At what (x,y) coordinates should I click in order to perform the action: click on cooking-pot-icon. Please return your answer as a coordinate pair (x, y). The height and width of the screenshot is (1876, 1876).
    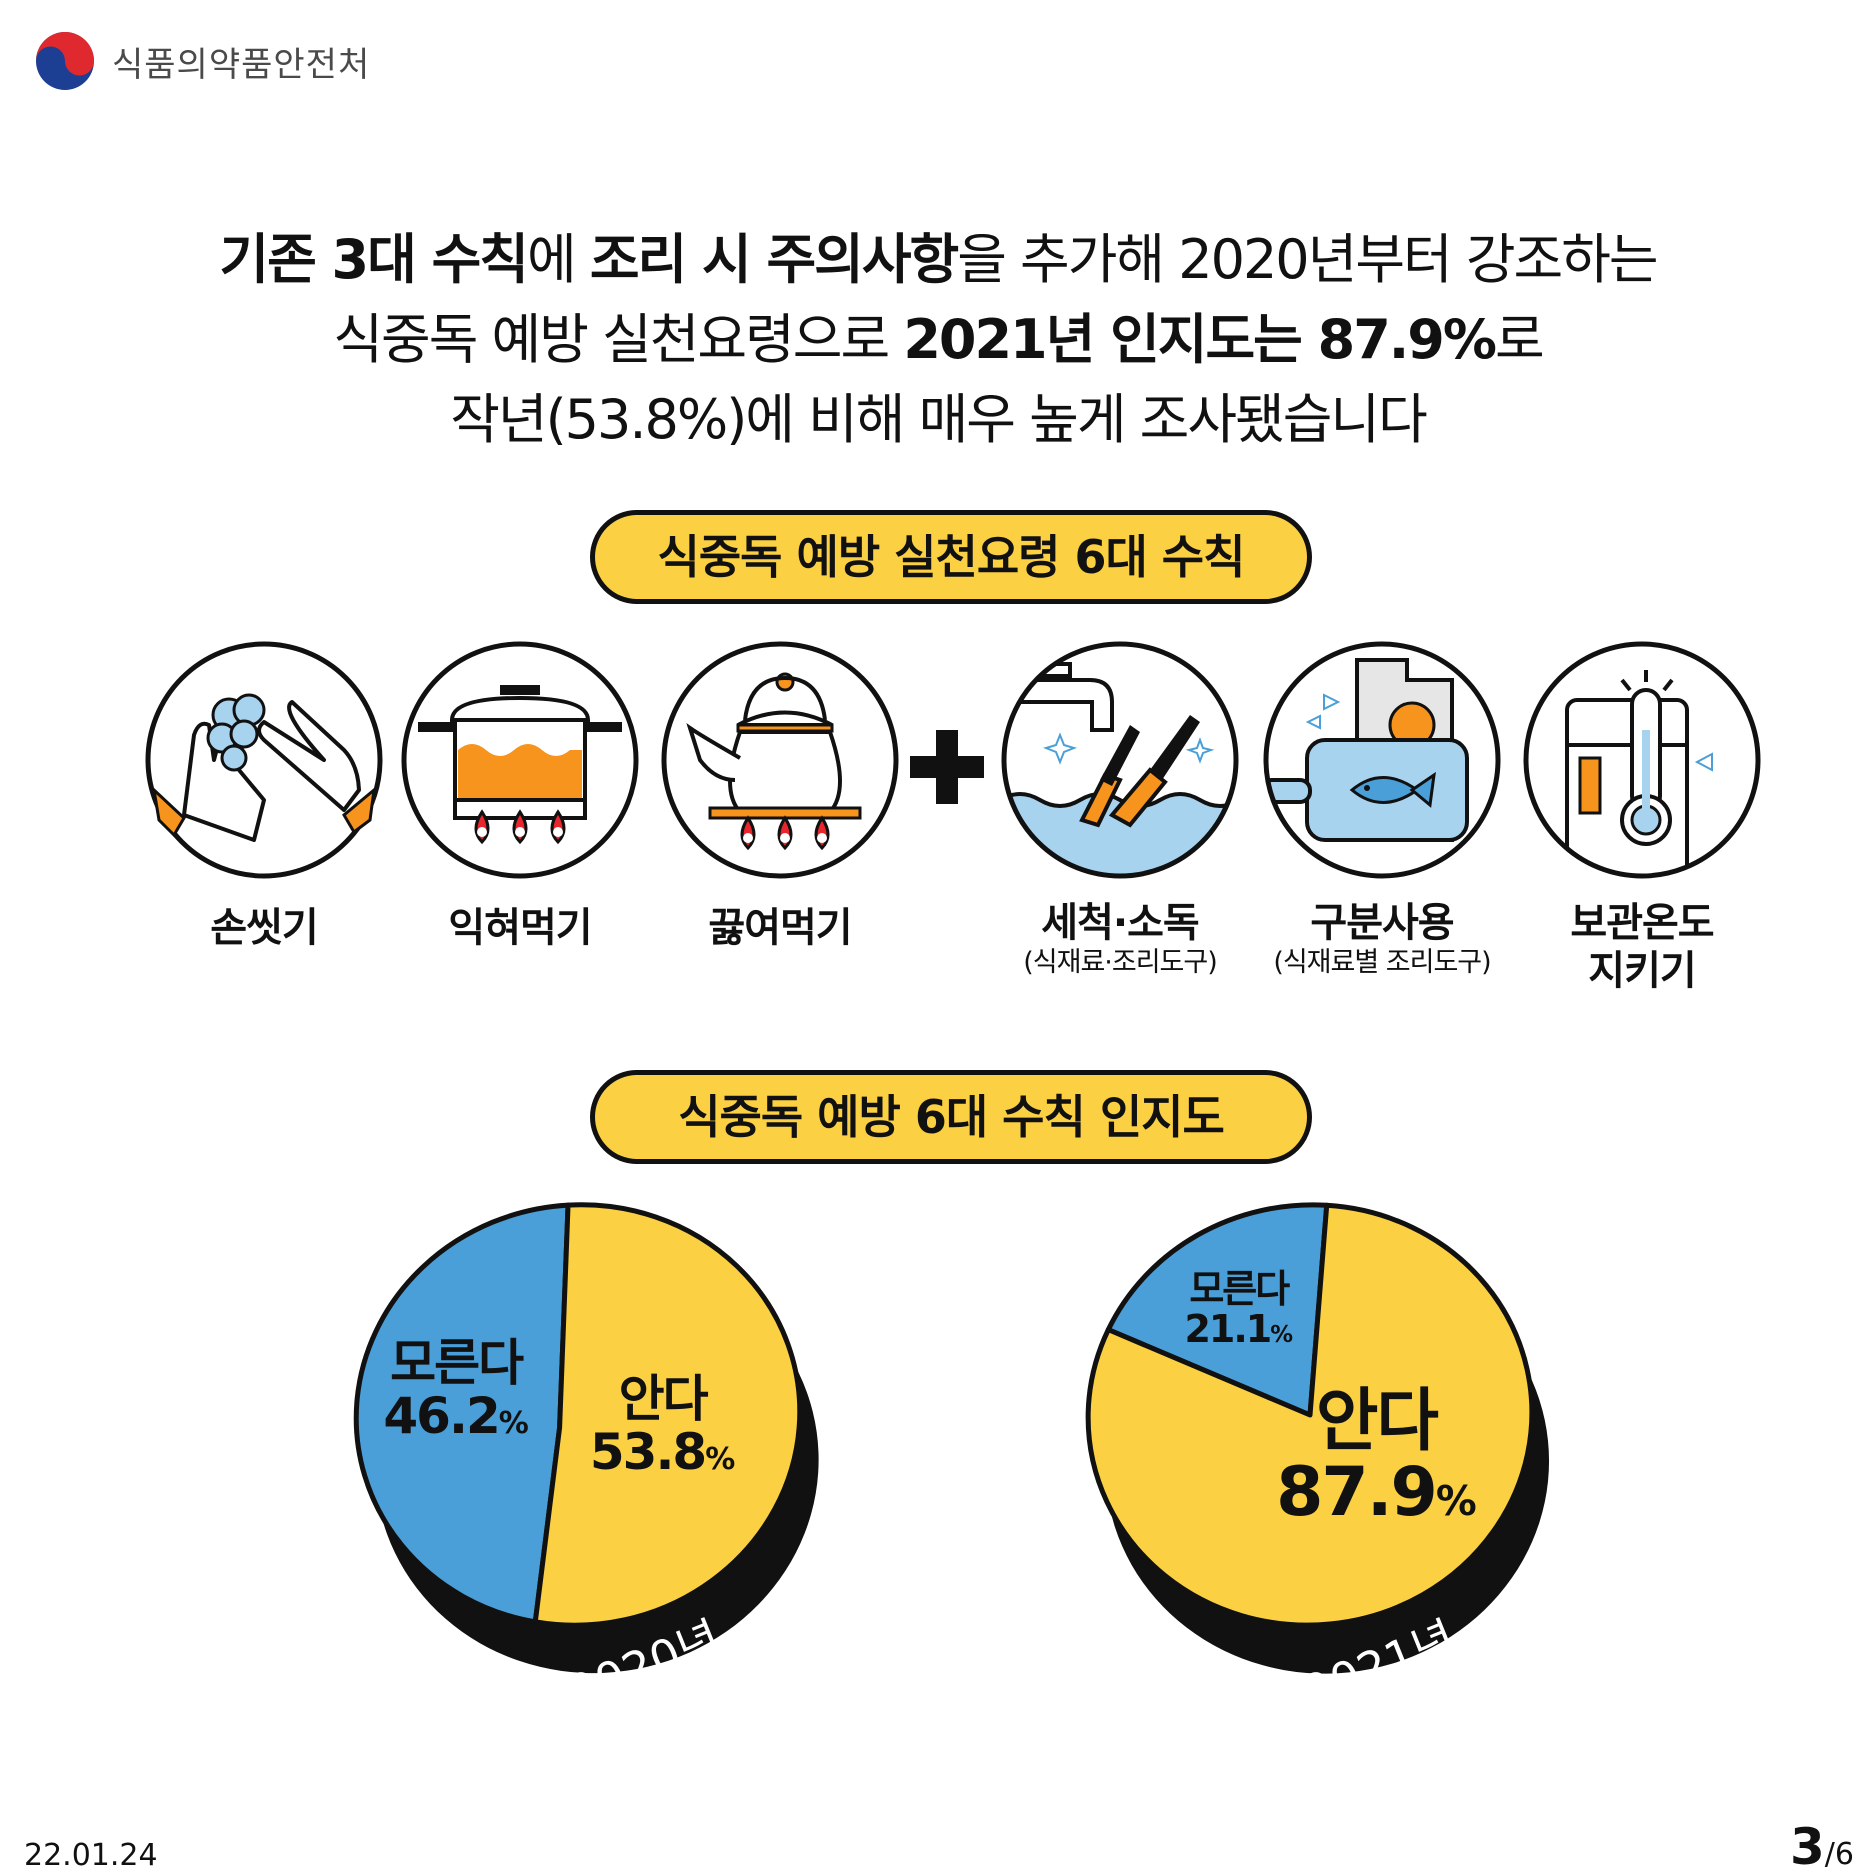
    Looking at the image, I should click on (520, 760).